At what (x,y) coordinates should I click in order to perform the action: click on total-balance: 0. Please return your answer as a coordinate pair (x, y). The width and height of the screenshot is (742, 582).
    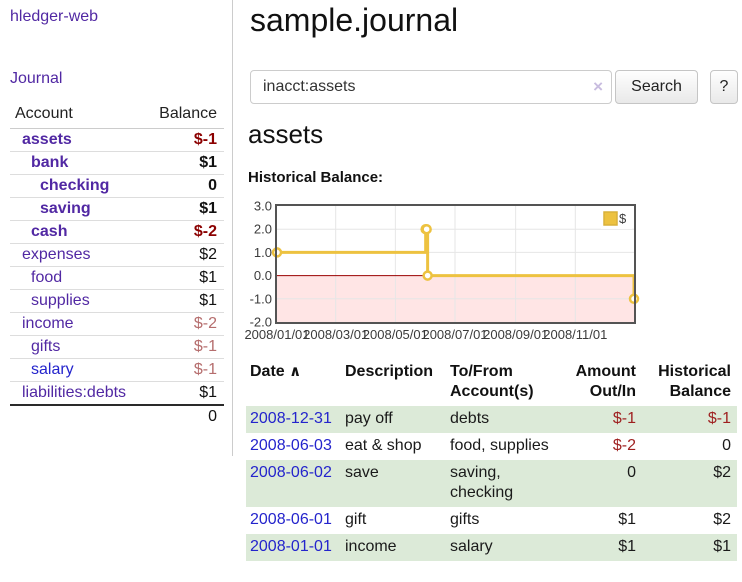
    Looking at the image, I should click on (186, 416).